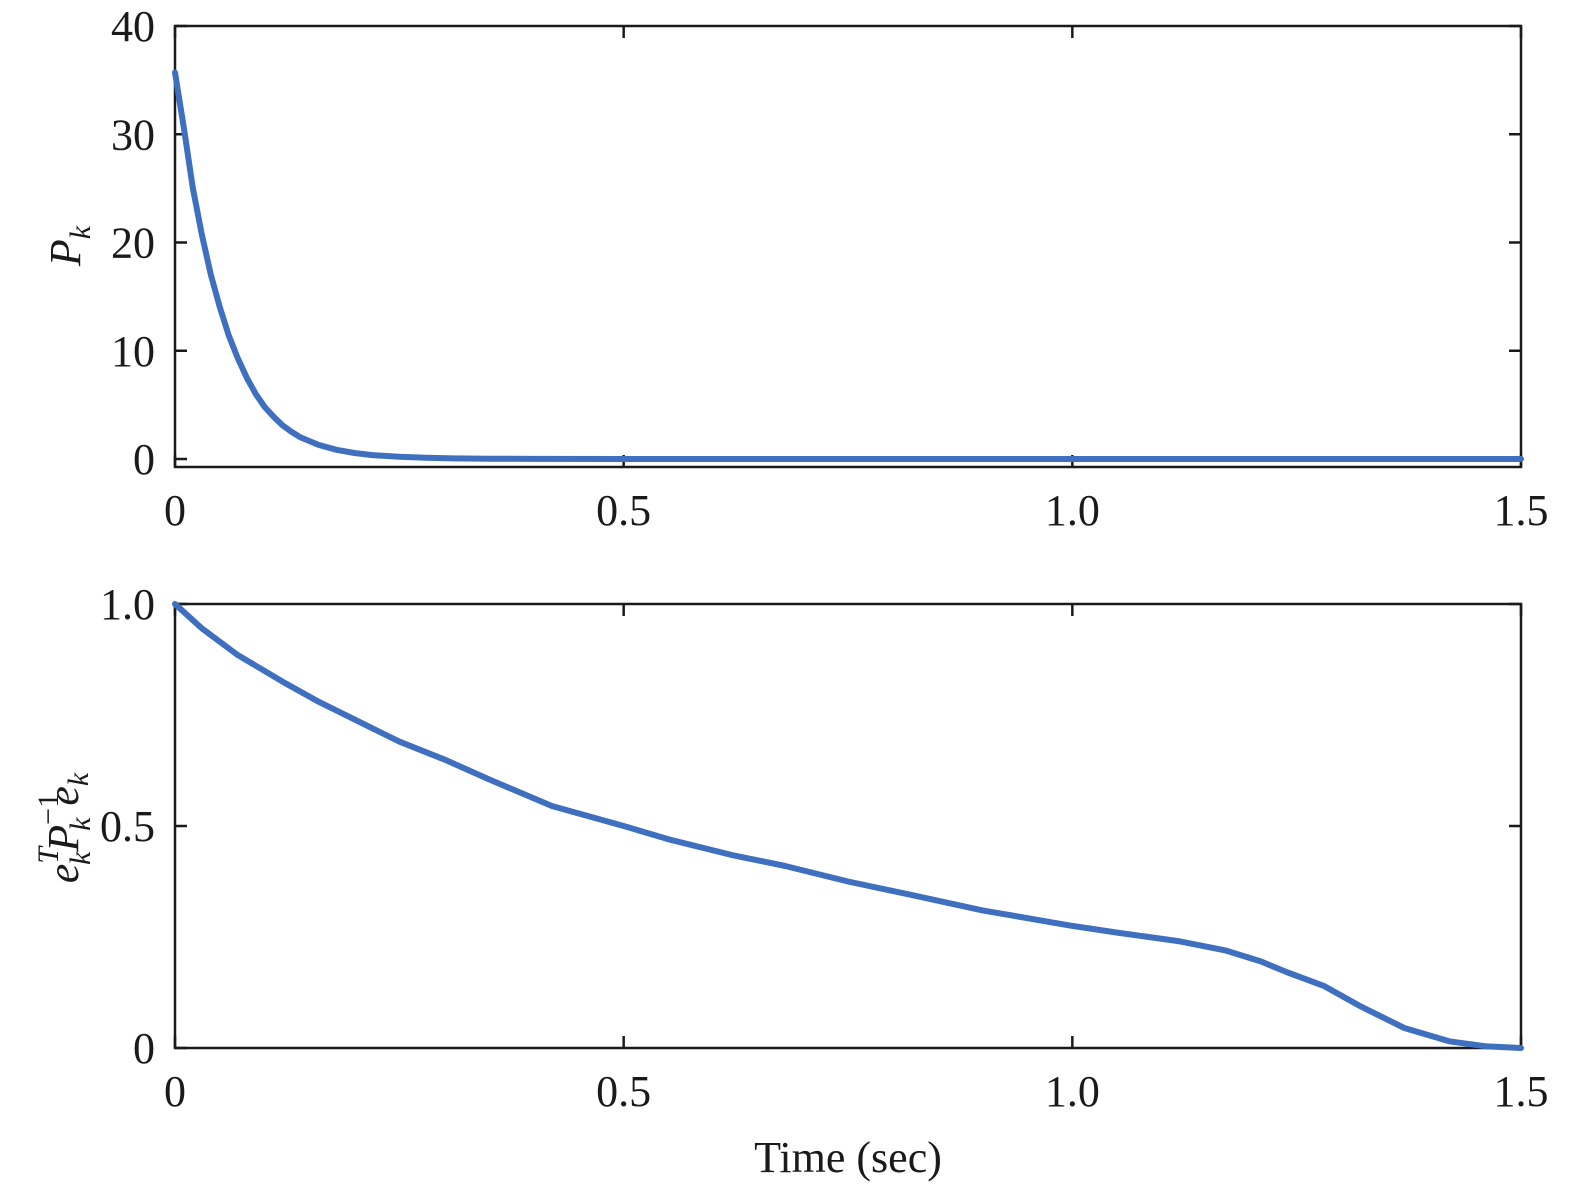  I want to click on ylabel-k2: k, so click(80, 824).